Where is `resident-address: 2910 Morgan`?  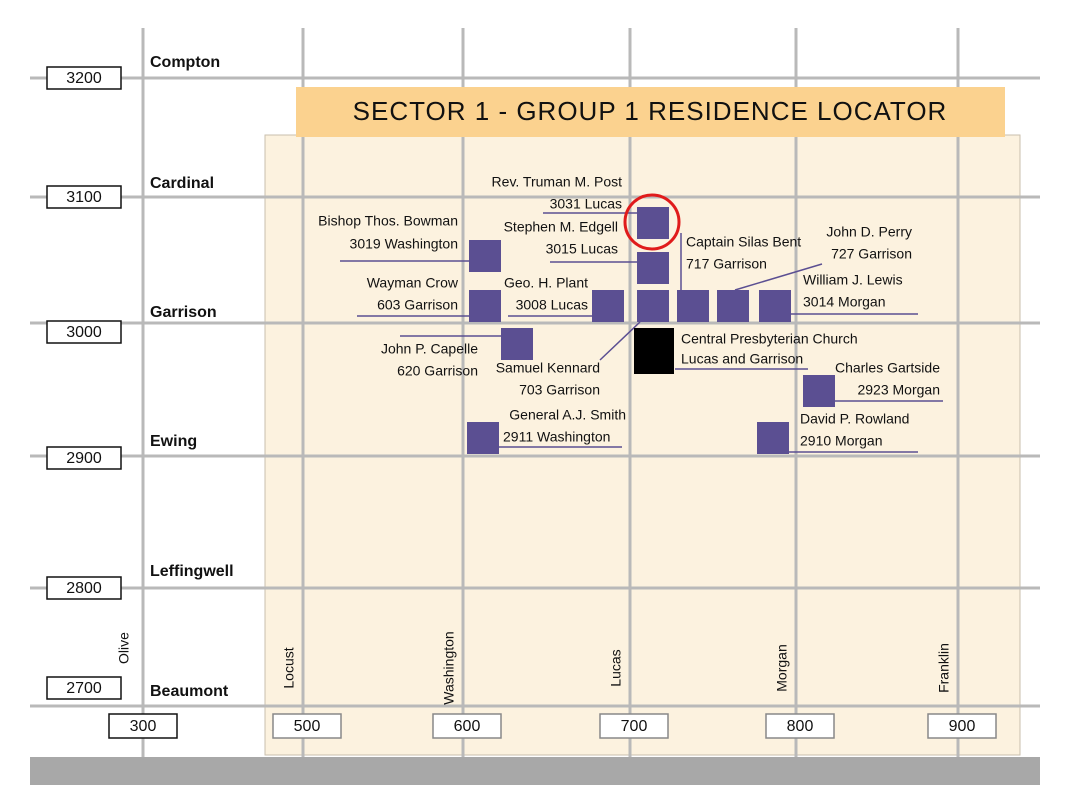 resident-address: 2910 Morgan is located at coordinates (841, 441).